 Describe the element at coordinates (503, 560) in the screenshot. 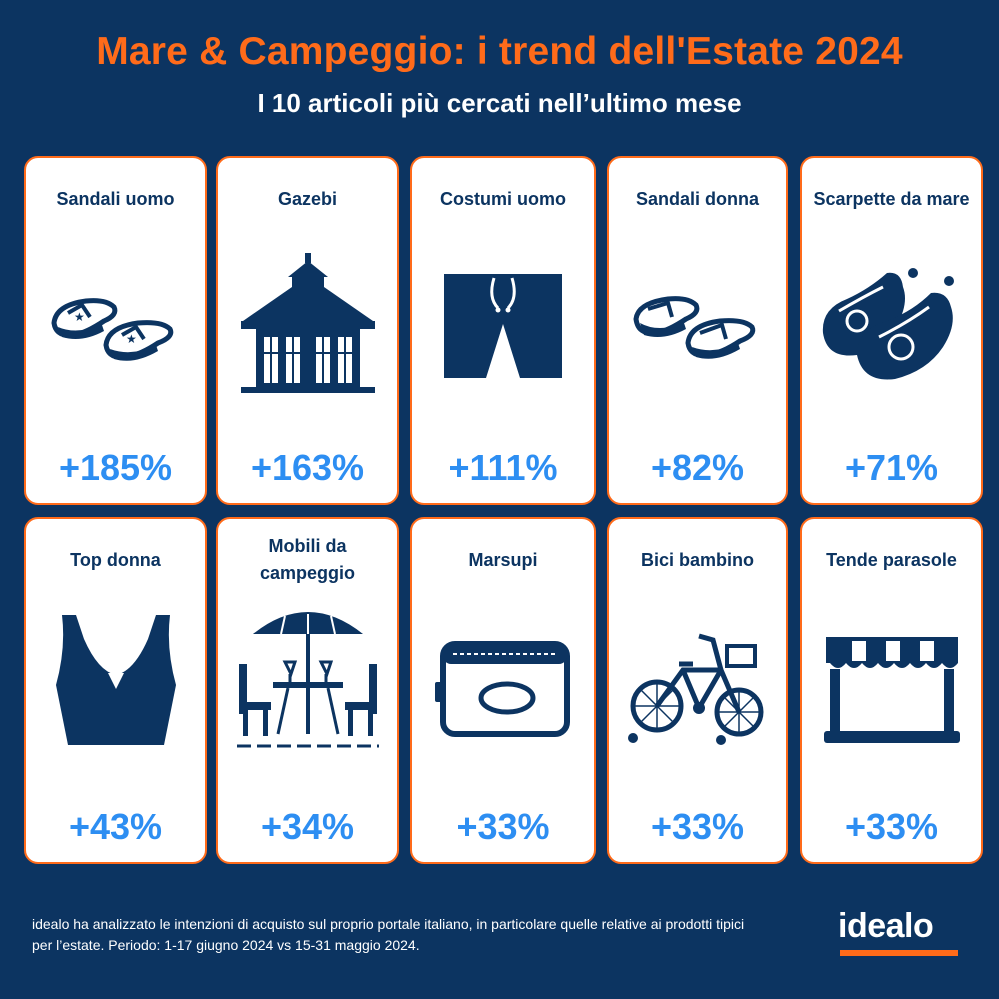

I see `item-label: Marsupi` at that location.